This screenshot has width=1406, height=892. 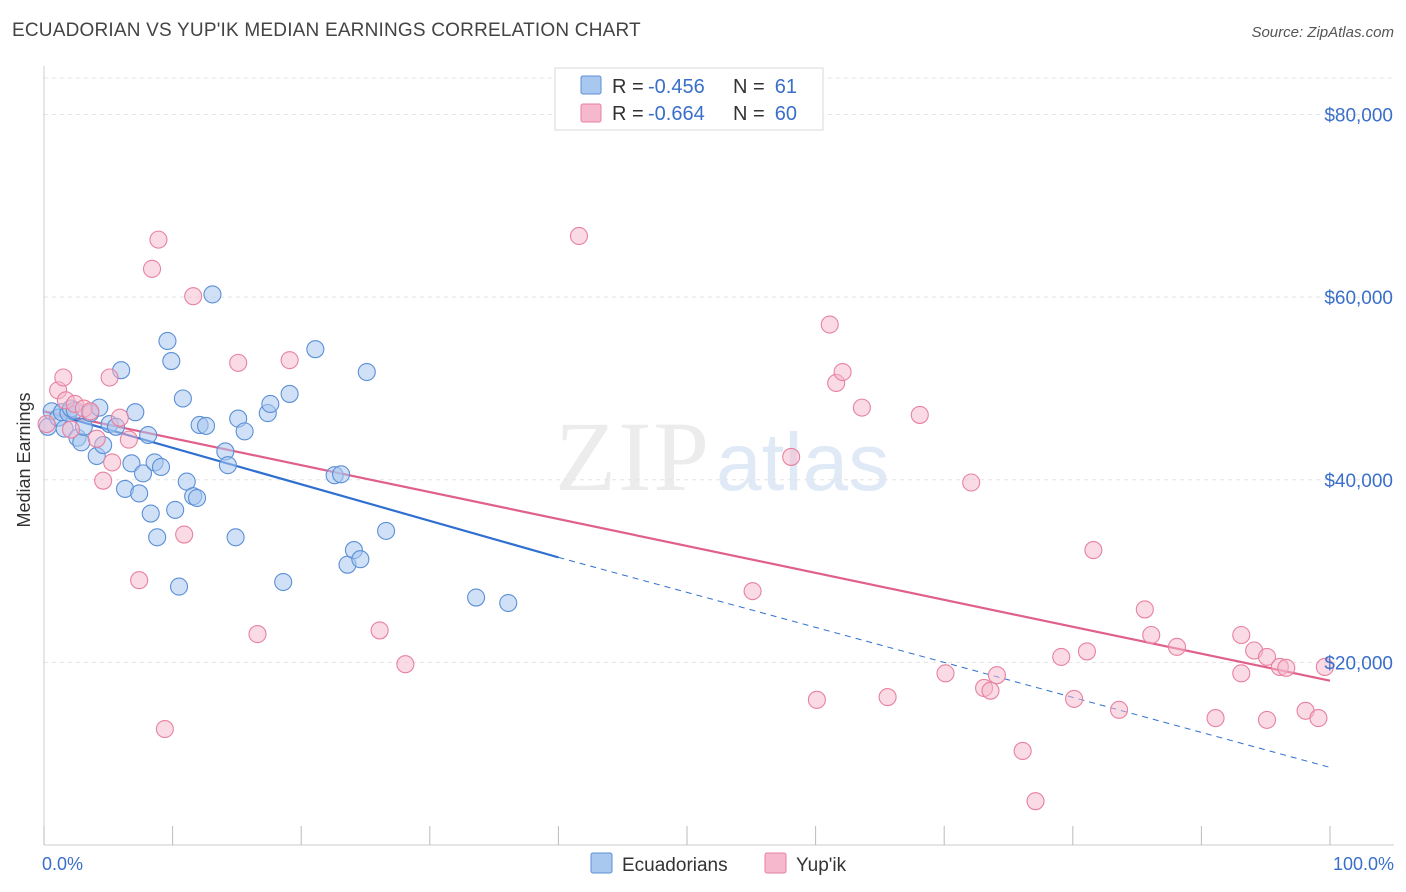 I want to click on y-tick-label: $80,000, so click(x=1358, y=116).